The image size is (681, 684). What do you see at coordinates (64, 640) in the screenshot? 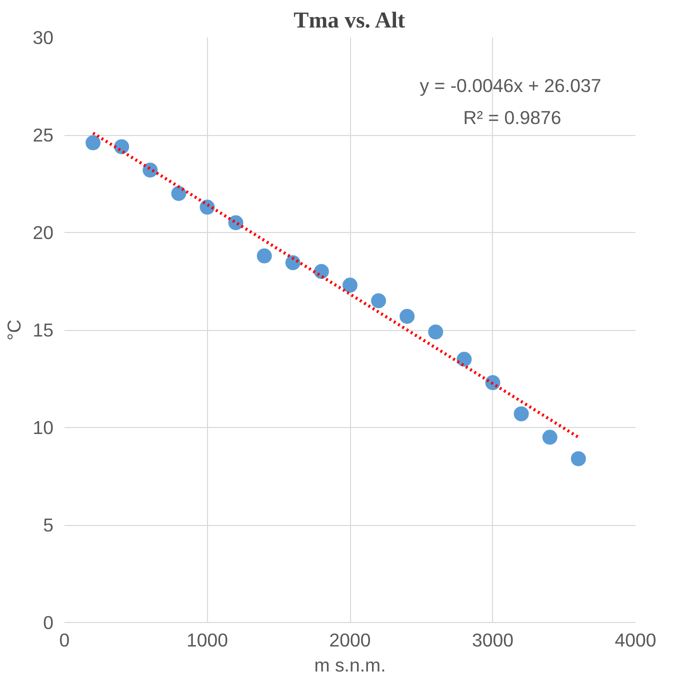
I see `x-tick-label: 0` at bounding box center [64, 640].